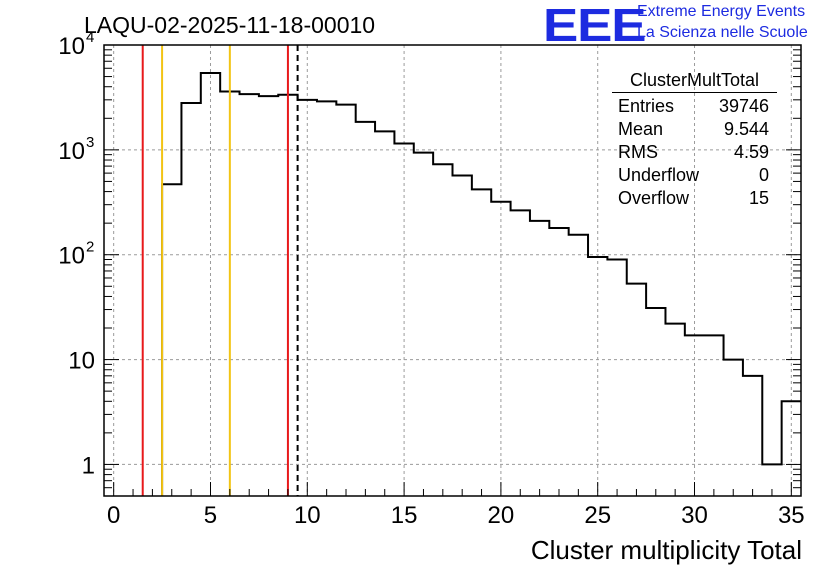  What do you see at coordinates (746, 129) in the screenshot?
I see `stats-value: 9.544` at bounding box center [746, 129].